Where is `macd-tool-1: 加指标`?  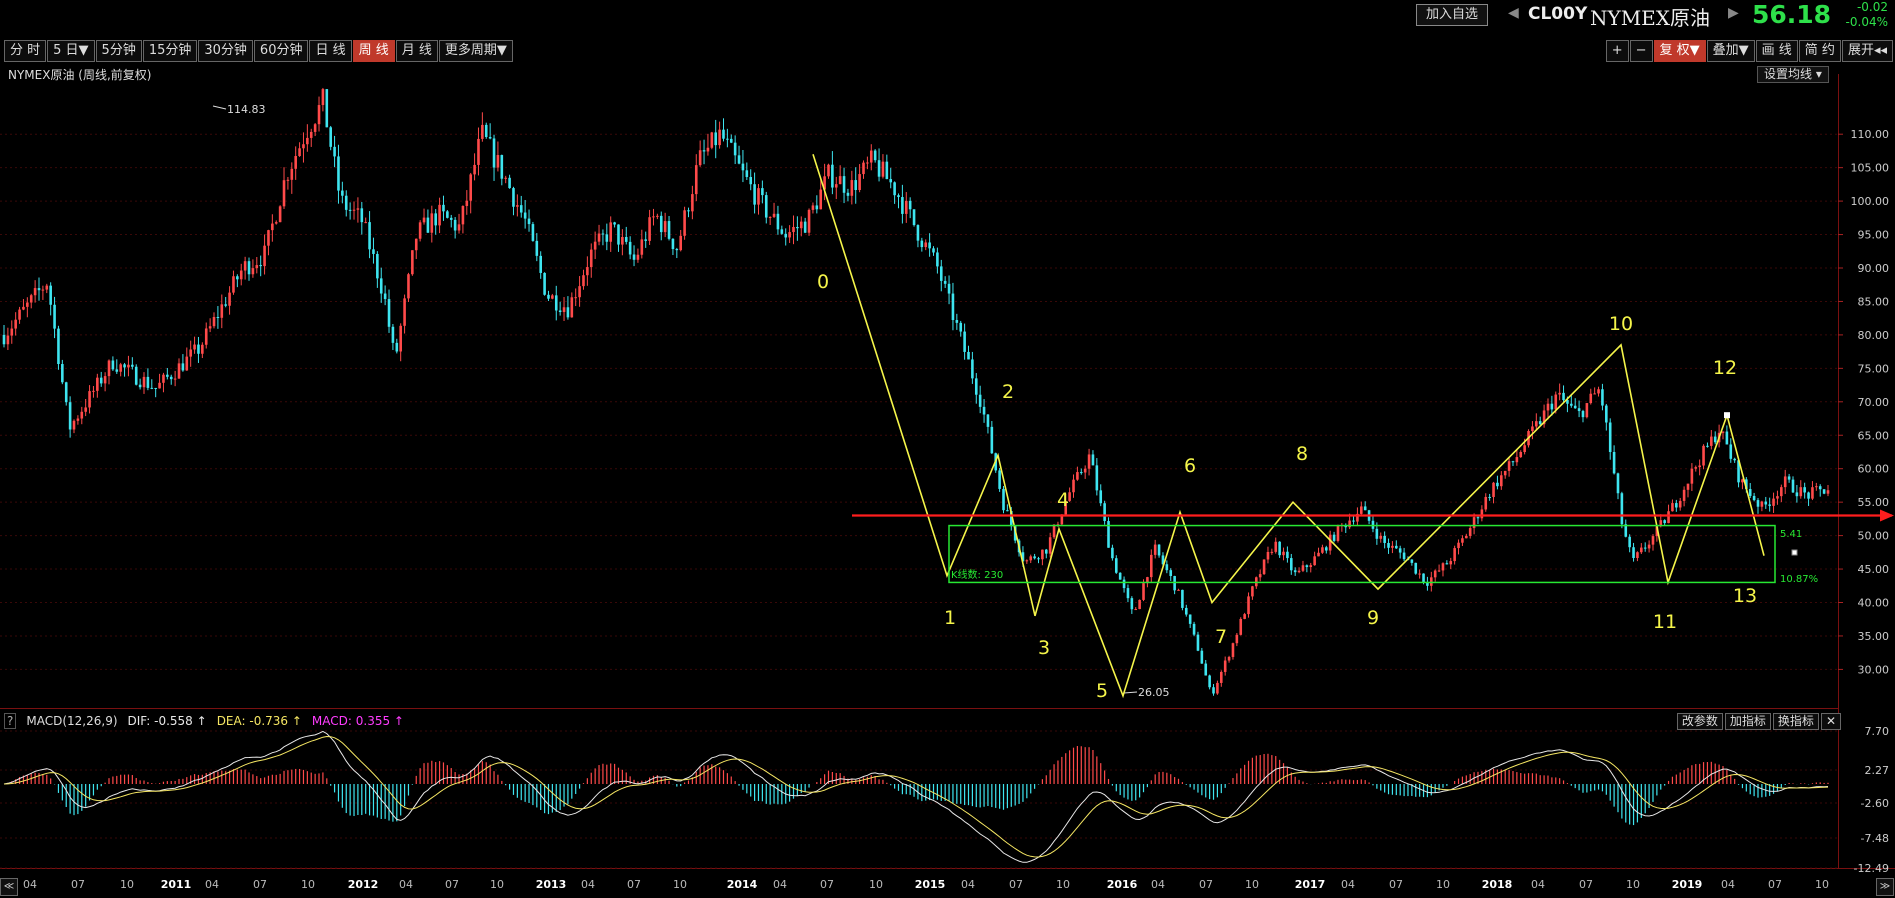
macd-tool-1: 加指标 is located at coordinates (1747, 721).